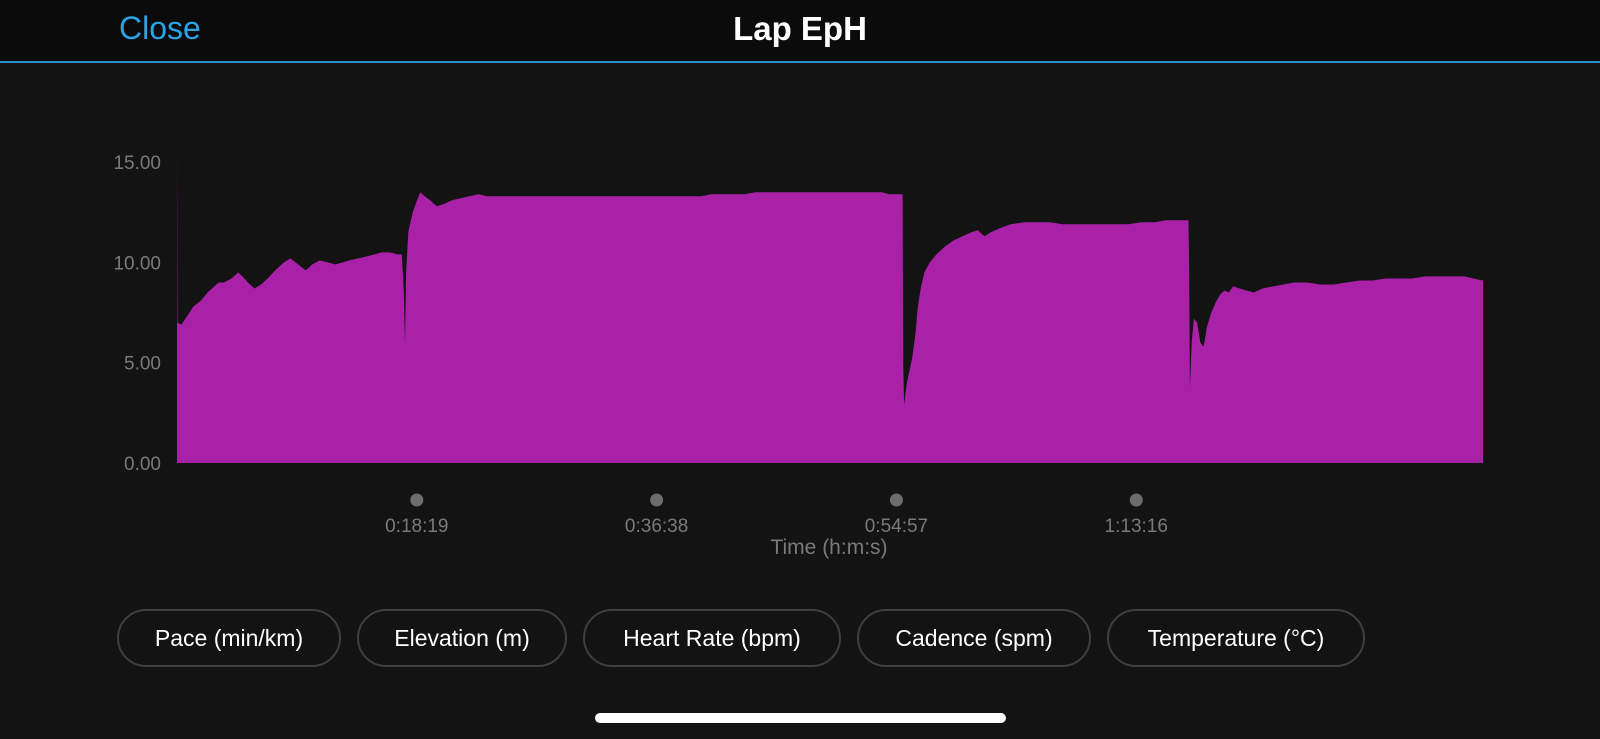 The width and height of the screenshot is (1600, 739). Describe the element at coordinates (229, 638) in the screenshot. I see `pace-button: Pace (min/km)` at that location.